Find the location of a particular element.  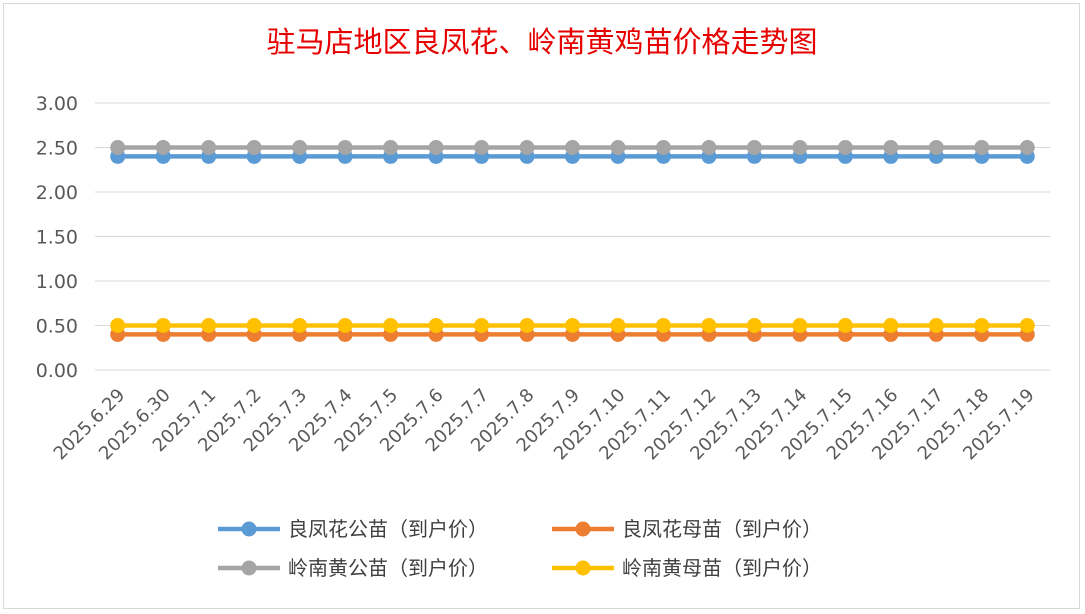

y-tick-label: 1.00 is located at coordinates (57, 282).